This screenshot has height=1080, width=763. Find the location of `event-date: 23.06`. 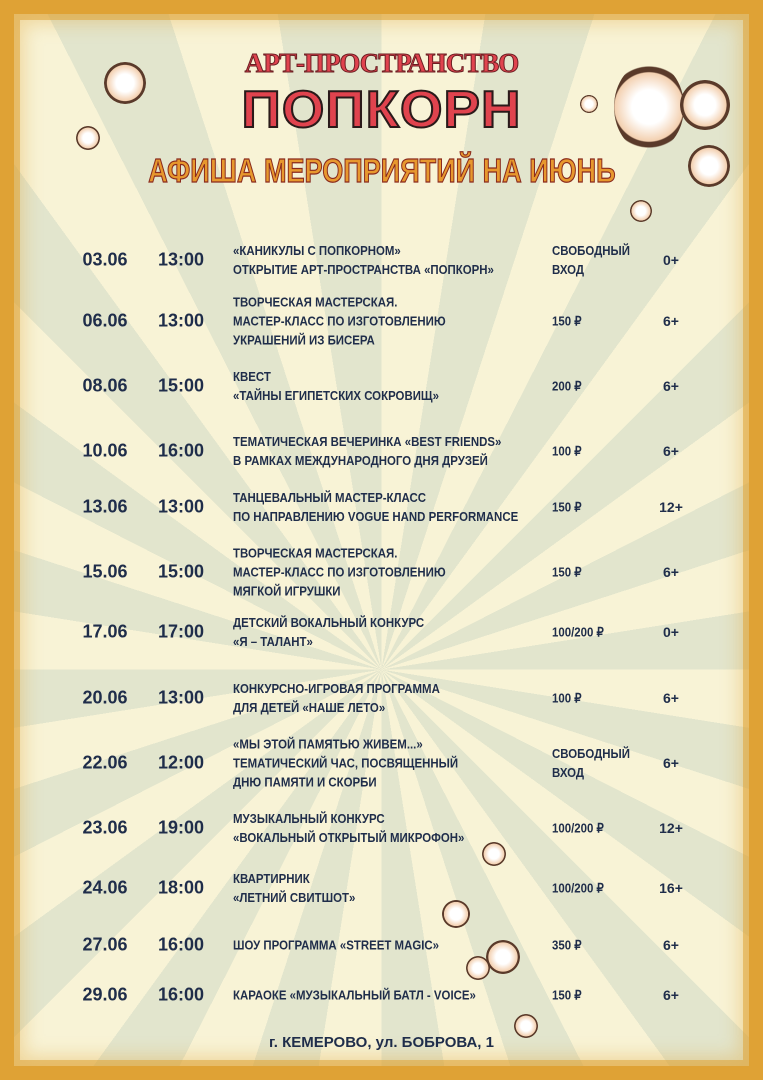

event-date: 23.06 is located at coordinates (105, 827).